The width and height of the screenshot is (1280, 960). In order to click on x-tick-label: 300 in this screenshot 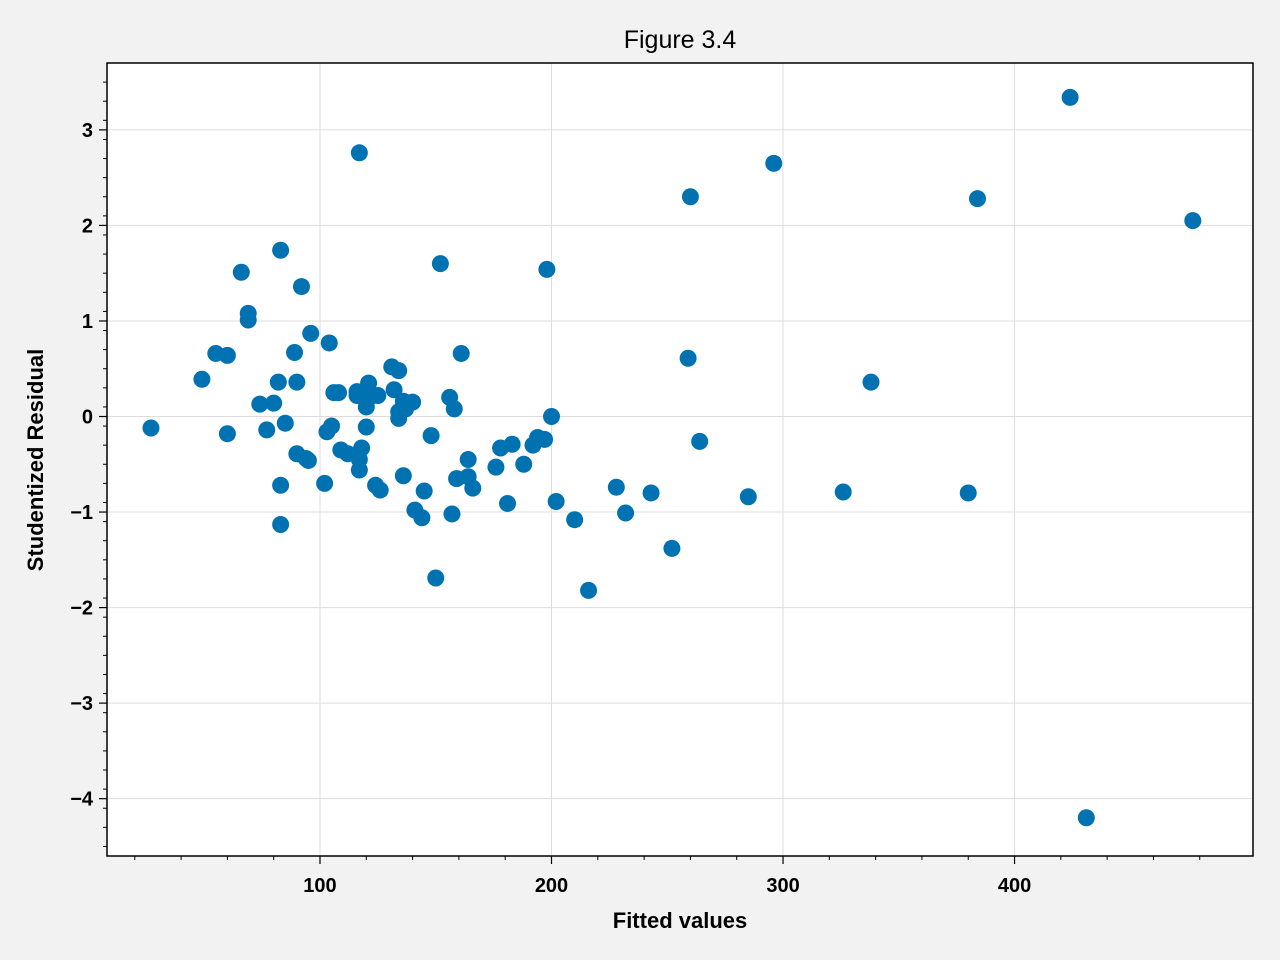, I will do `click(782, 886)`.